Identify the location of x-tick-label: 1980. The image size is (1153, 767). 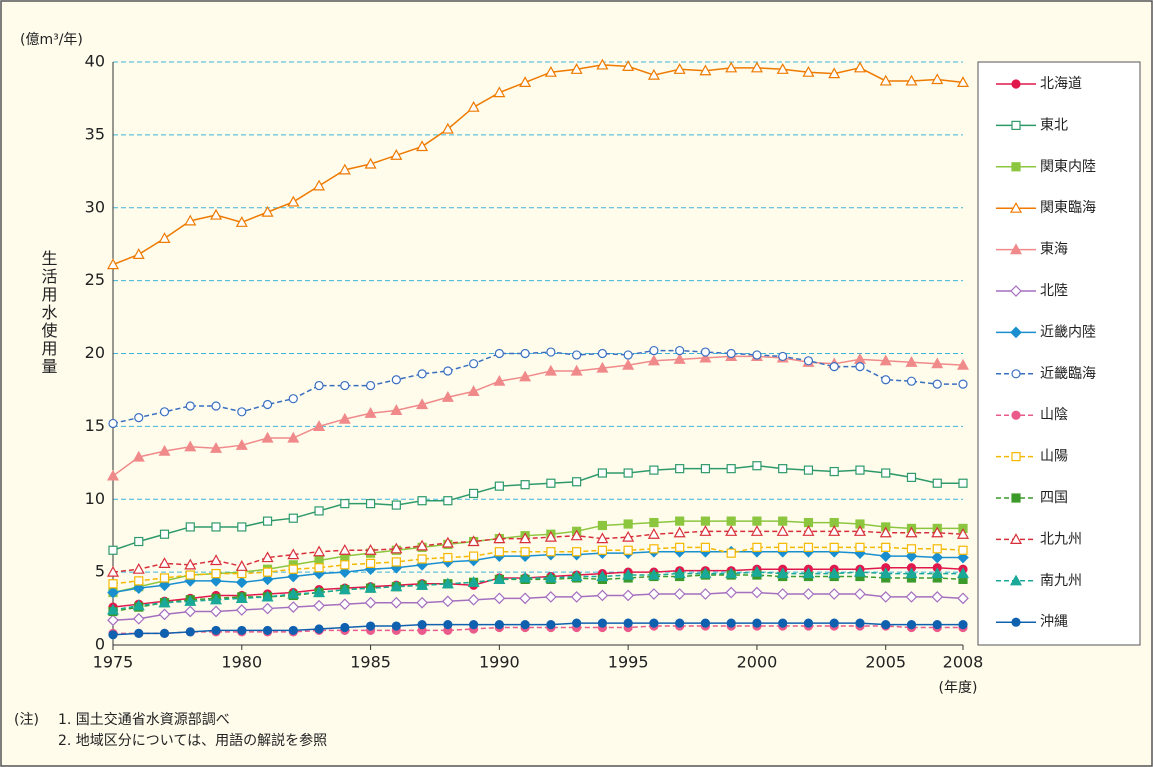
(241, 662).